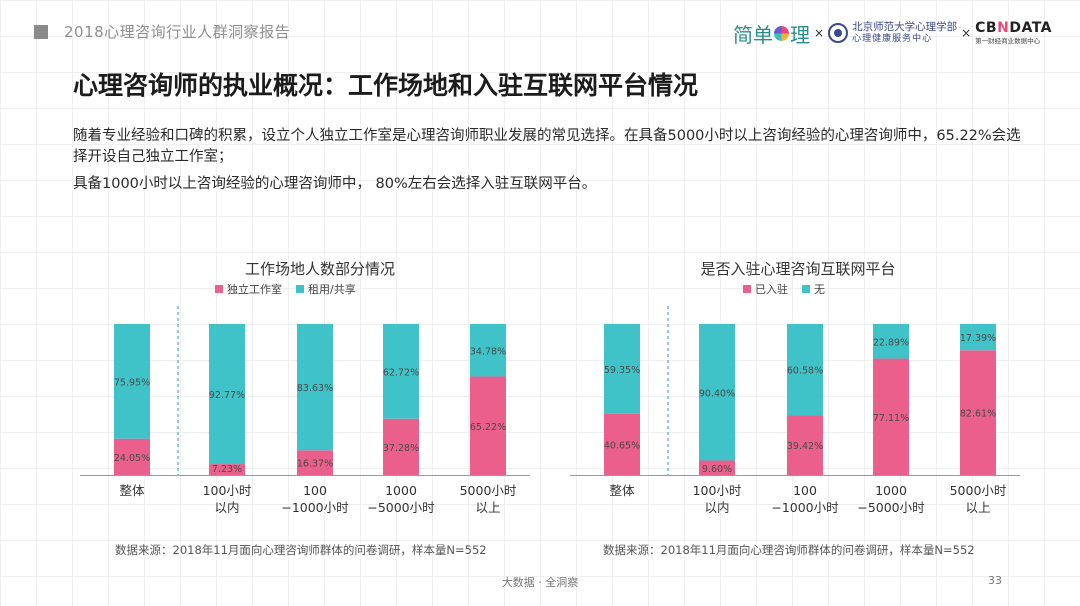  I want to click on legend-label: 独立工作室, so click(254, 289).